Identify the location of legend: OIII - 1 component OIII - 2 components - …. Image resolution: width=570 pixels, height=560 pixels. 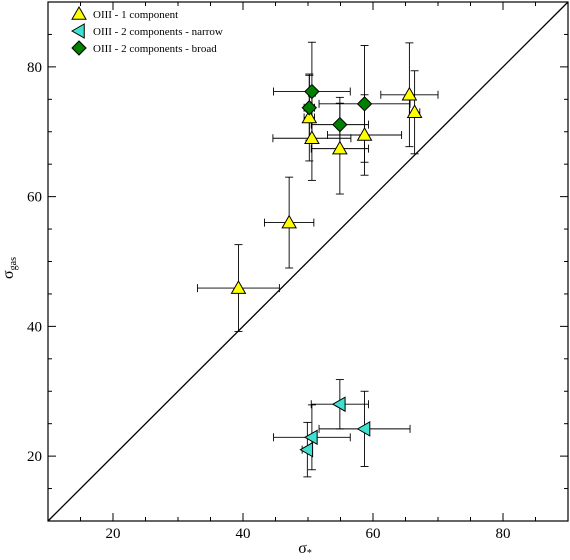
(146, 30).